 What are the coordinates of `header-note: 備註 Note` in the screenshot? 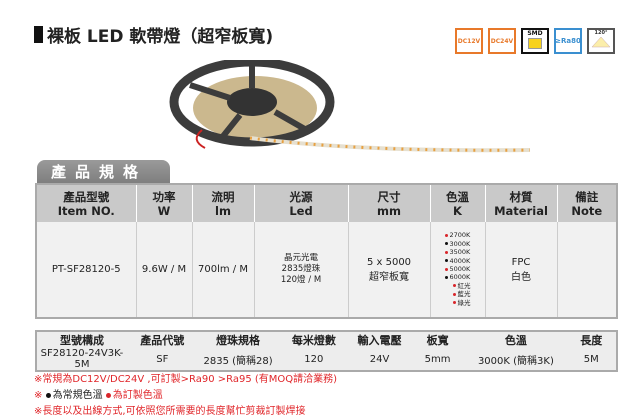 It's located at (587, 203).